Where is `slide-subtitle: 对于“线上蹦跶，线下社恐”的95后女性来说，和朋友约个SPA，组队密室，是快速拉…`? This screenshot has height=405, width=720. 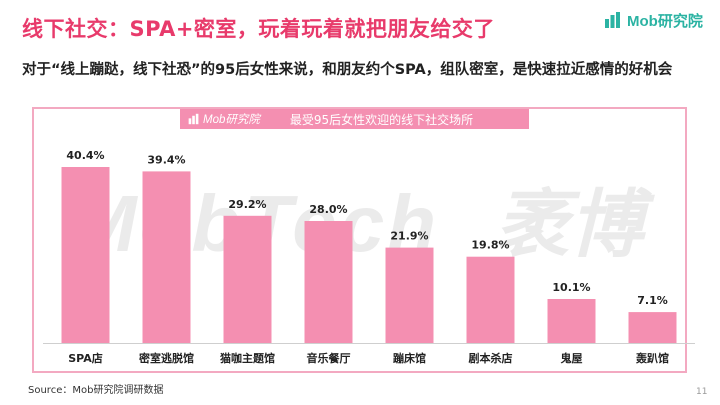 slide-subtitle: 对于“线上蹦跶，线下社恐”的95后女性来说，和朋友约个SPA，组队密室，是快速拉… is located at coordinates (347, 70).